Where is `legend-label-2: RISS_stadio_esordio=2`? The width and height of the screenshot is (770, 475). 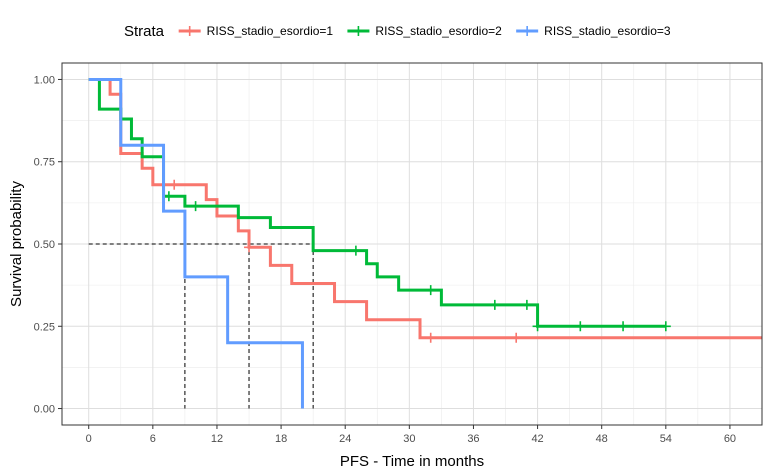
legend-label-2: RISS_stadio_esordio=2 is located at coordinates (438, 31).